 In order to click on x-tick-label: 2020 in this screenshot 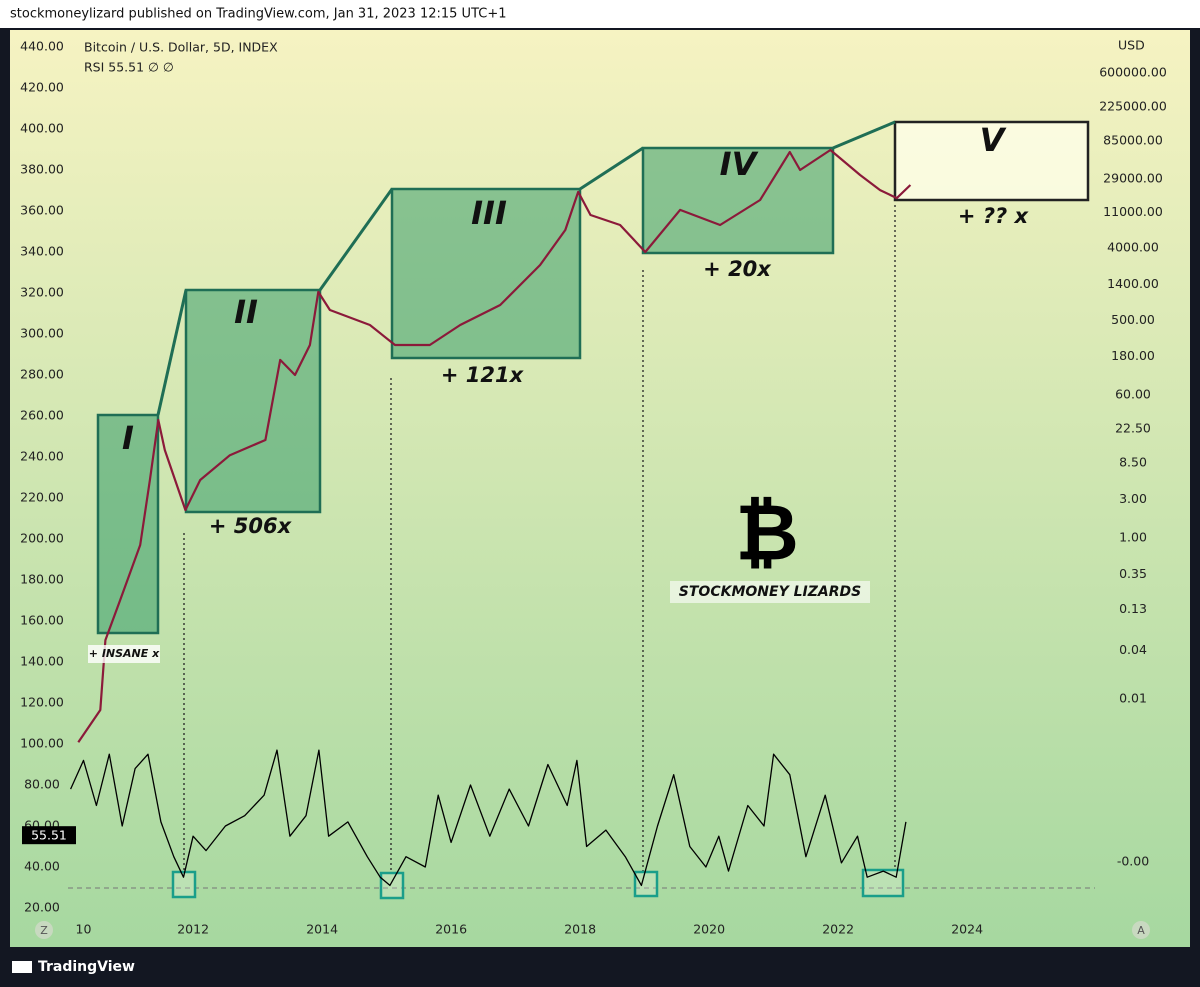, I will do `click(709, 929)`.